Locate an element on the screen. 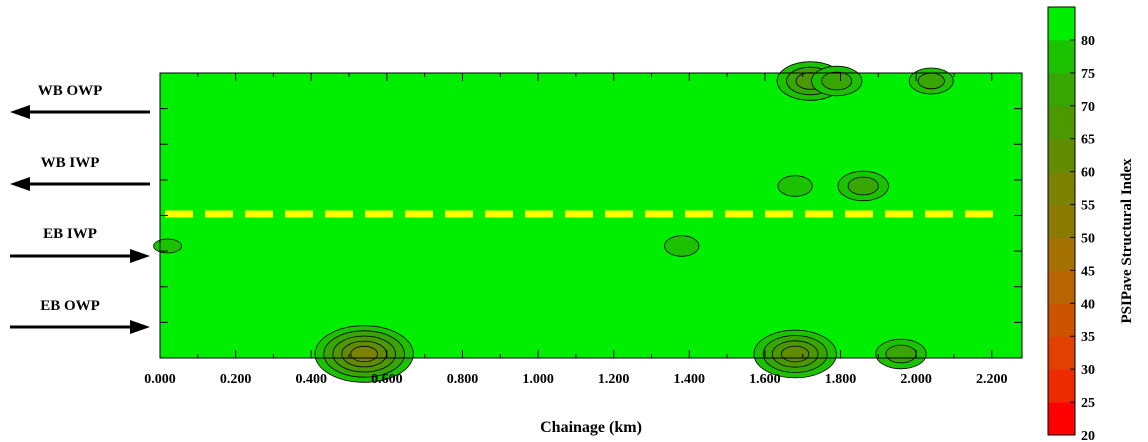 This screenshot has height=442, width=1148. colorbar-title: PSIPave Structural Index is located at coordinates (1127, 241).